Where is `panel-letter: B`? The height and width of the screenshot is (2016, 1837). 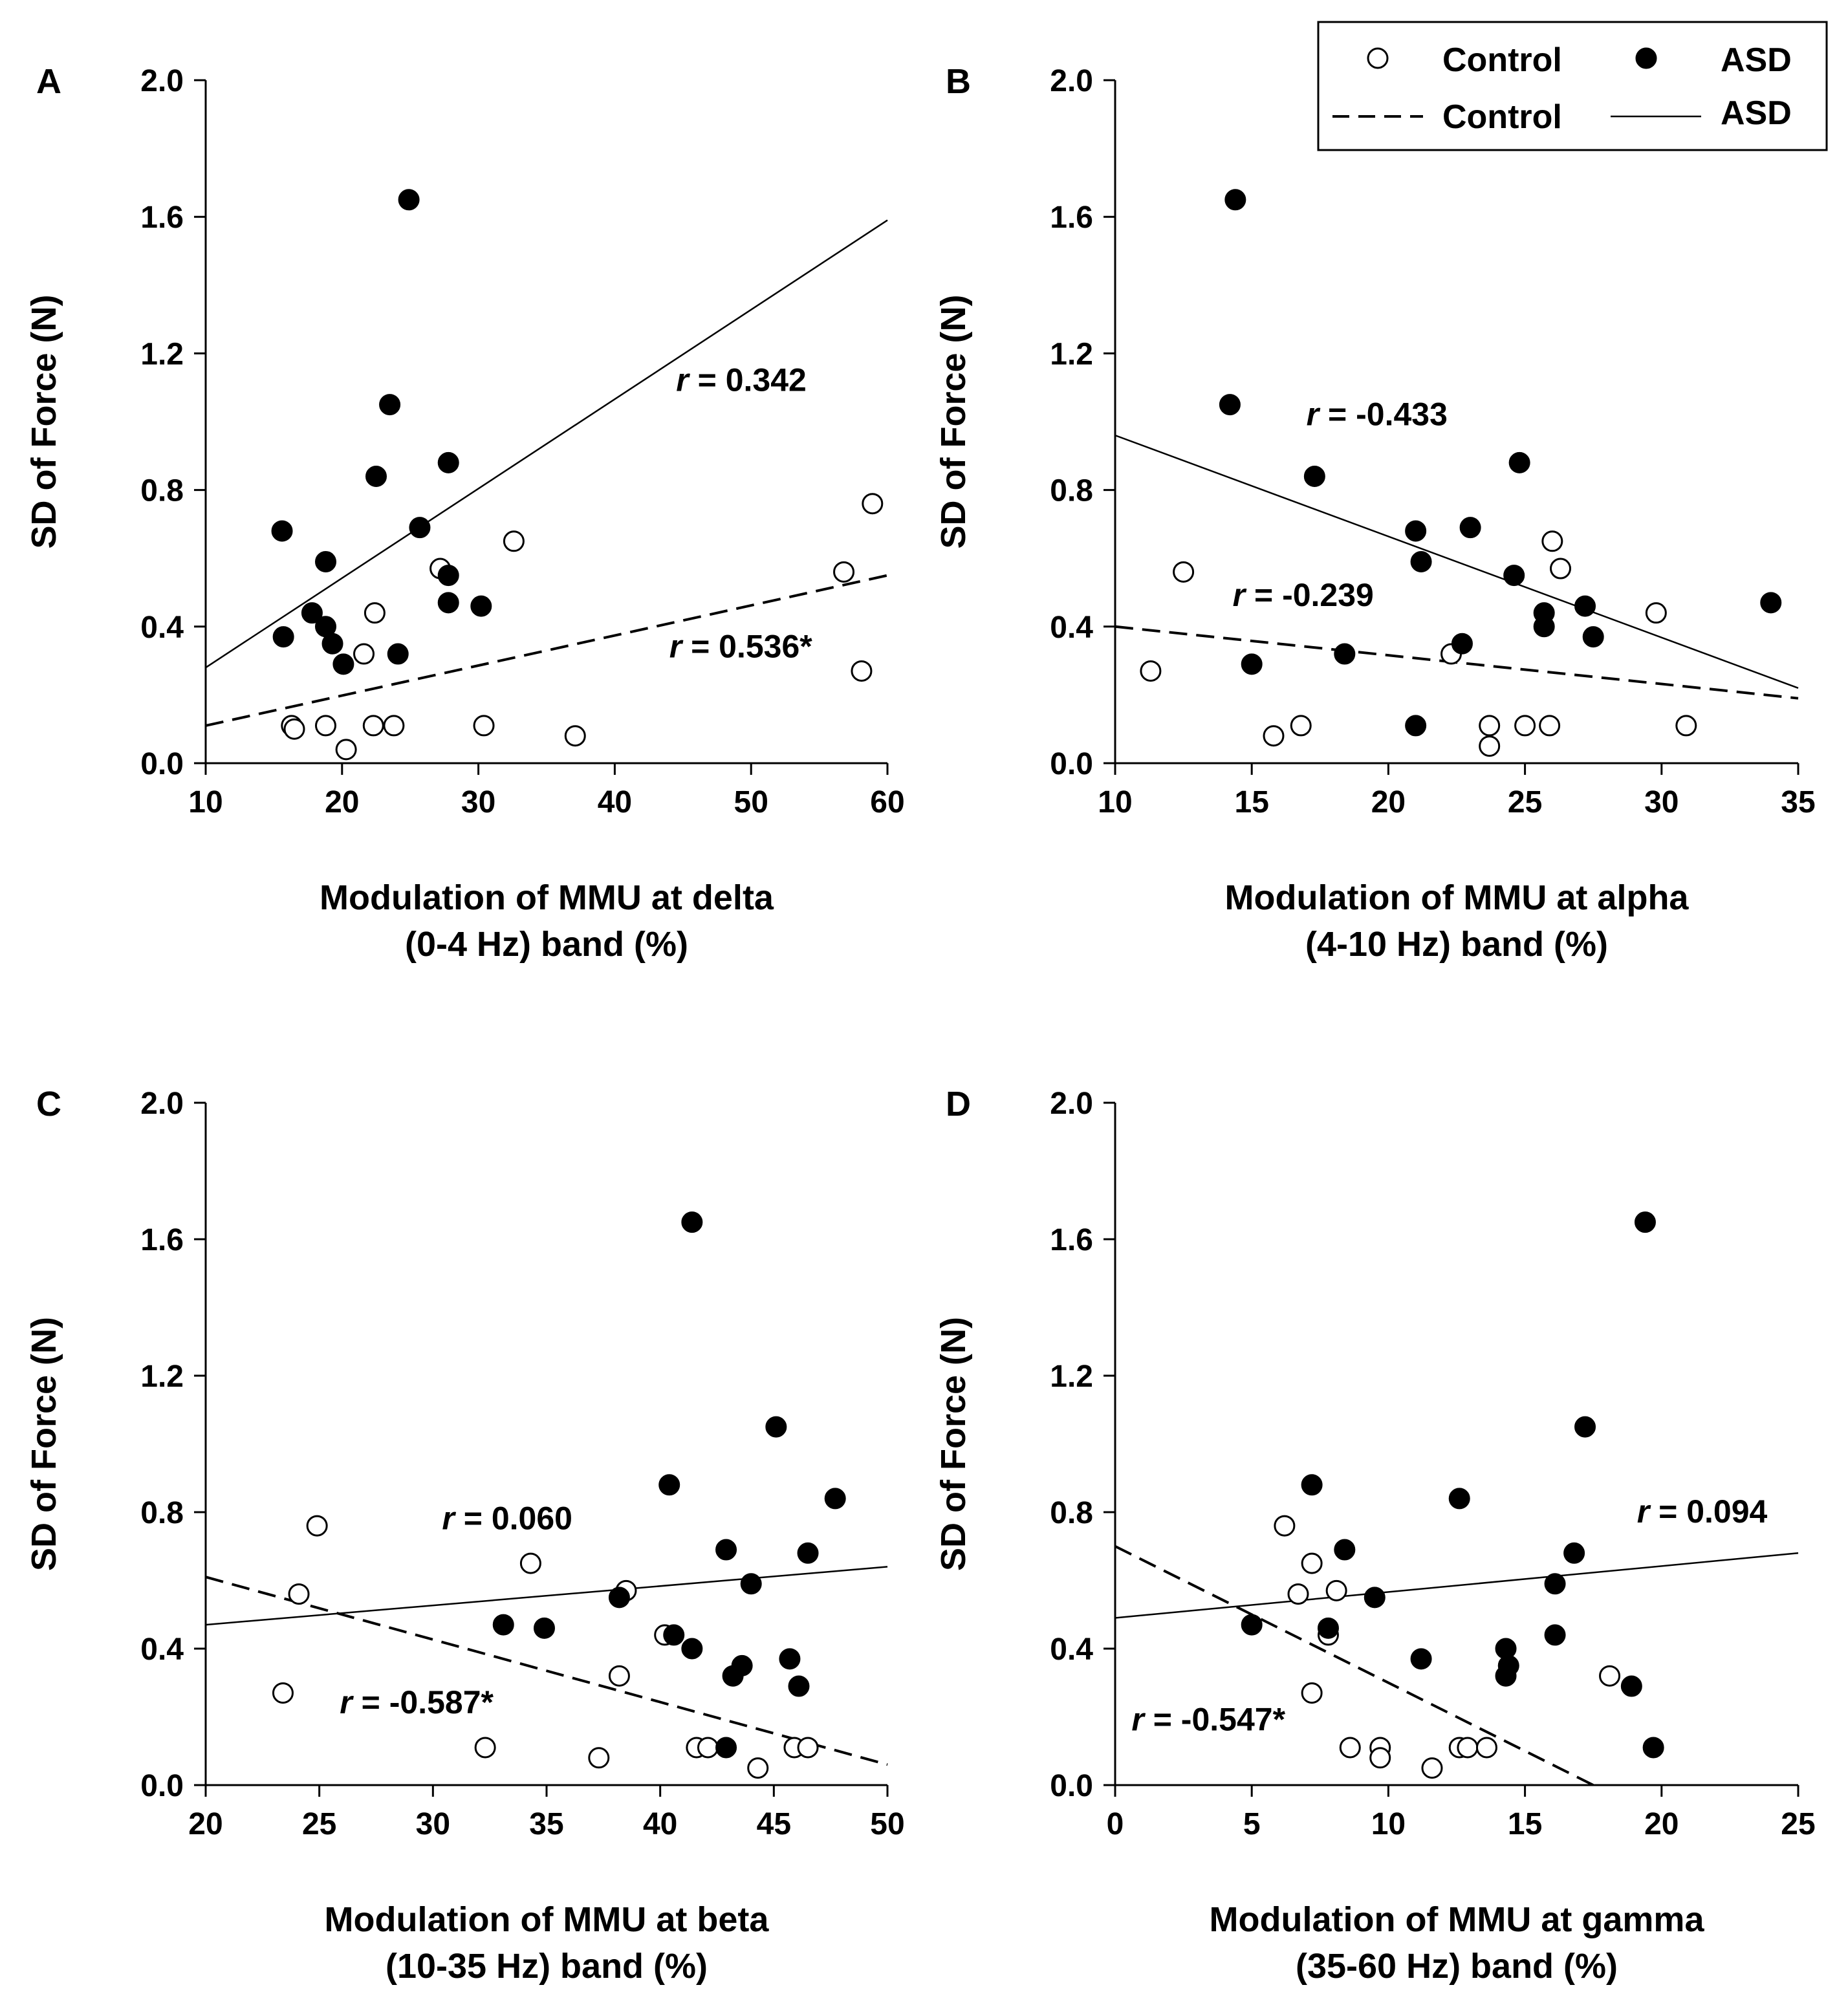 panel-letter: B is located at coordinates (958, 81).